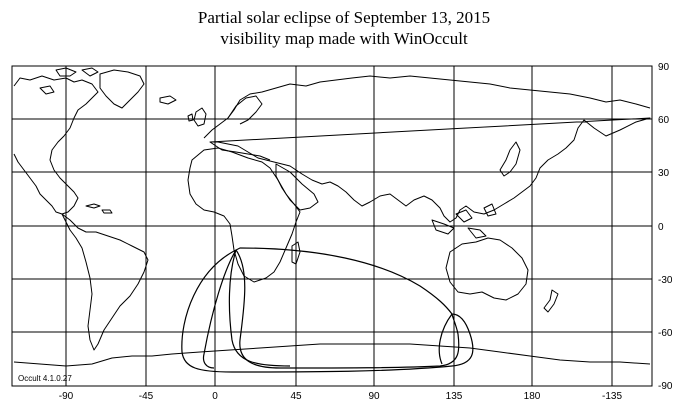 This screenshot has height=408, width=688. What do you see at coordinates (146, 396) in the screenshot?
I see `lon-tick: -45` at bounding box center [146, 396].